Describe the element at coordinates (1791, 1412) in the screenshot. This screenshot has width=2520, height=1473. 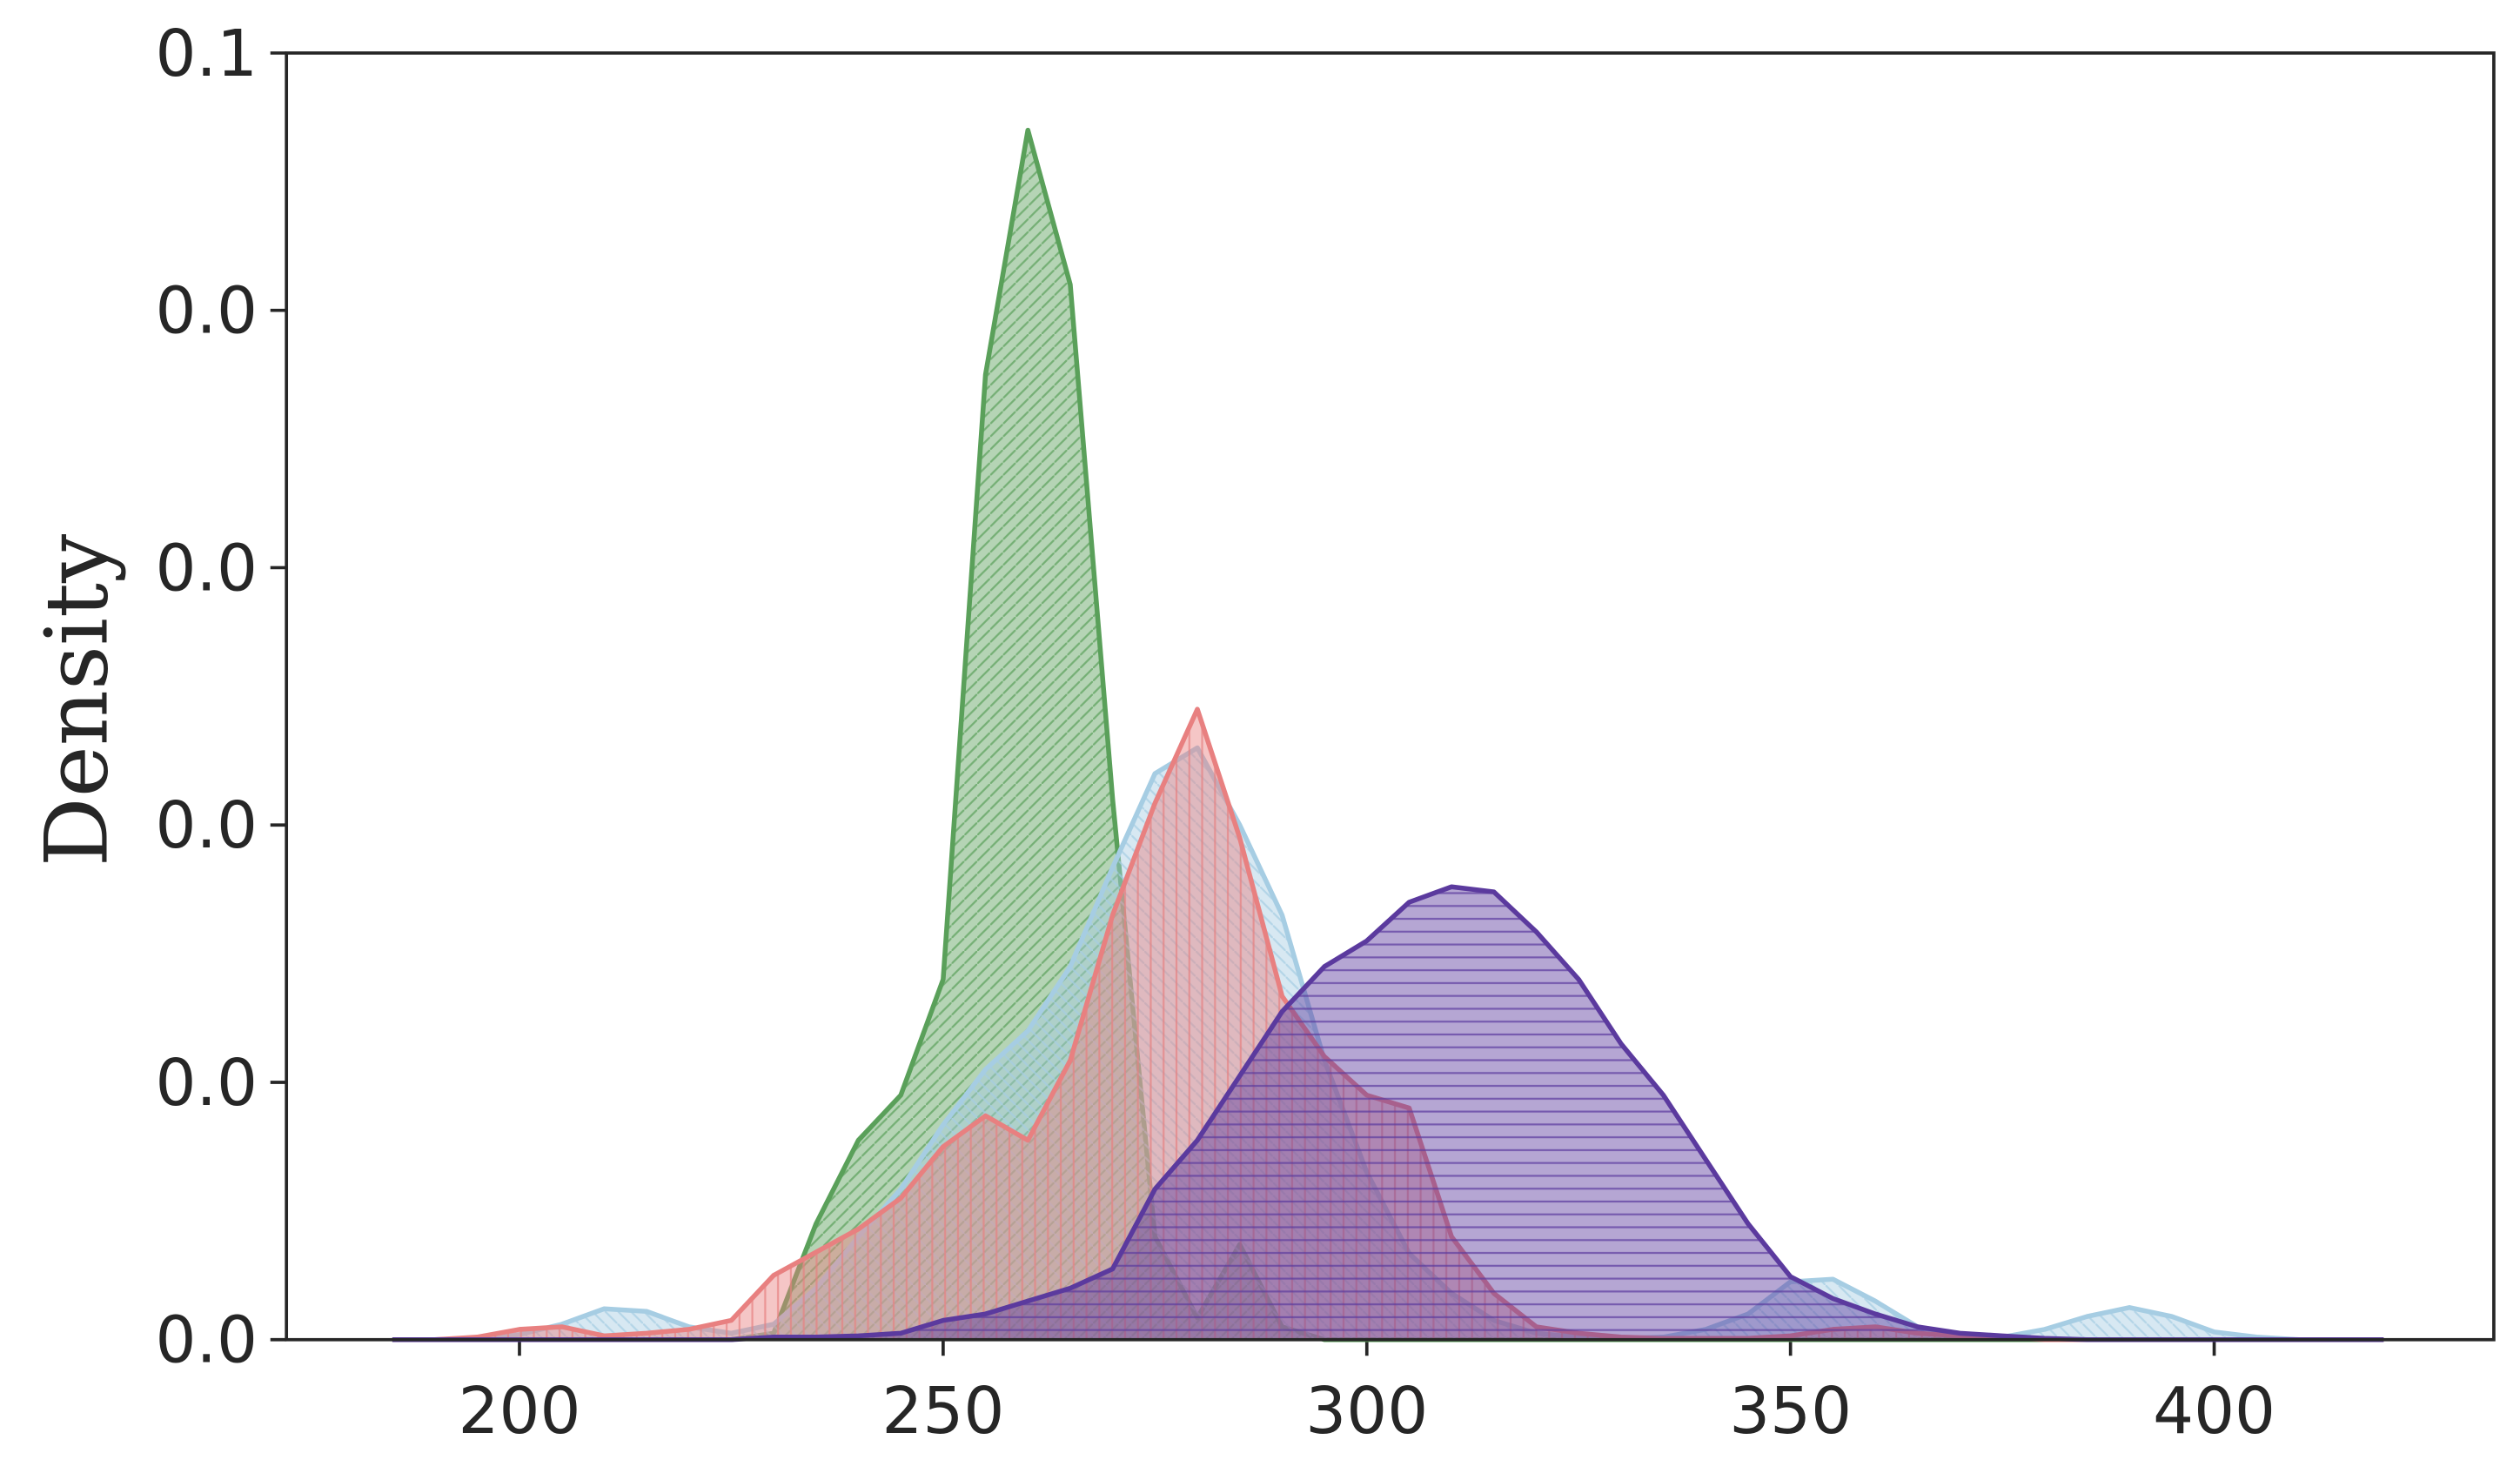
I see `x-tick-label: 350` at that location.